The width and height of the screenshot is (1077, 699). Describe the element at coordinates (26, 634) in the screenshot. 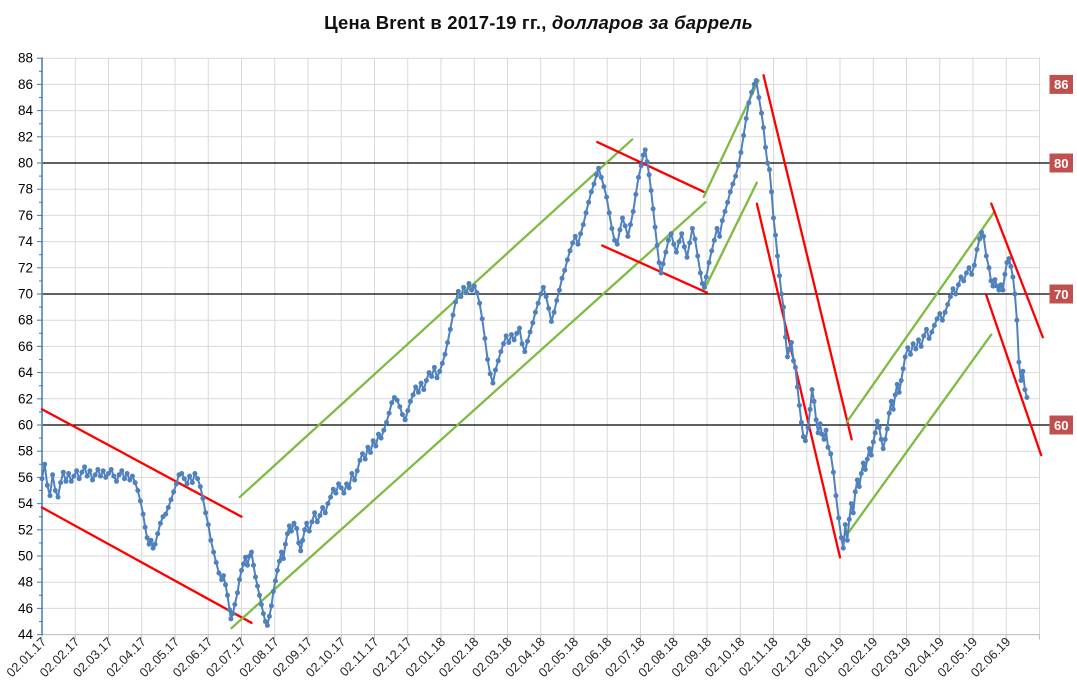

I see `y-tick-label: 44` at that location.